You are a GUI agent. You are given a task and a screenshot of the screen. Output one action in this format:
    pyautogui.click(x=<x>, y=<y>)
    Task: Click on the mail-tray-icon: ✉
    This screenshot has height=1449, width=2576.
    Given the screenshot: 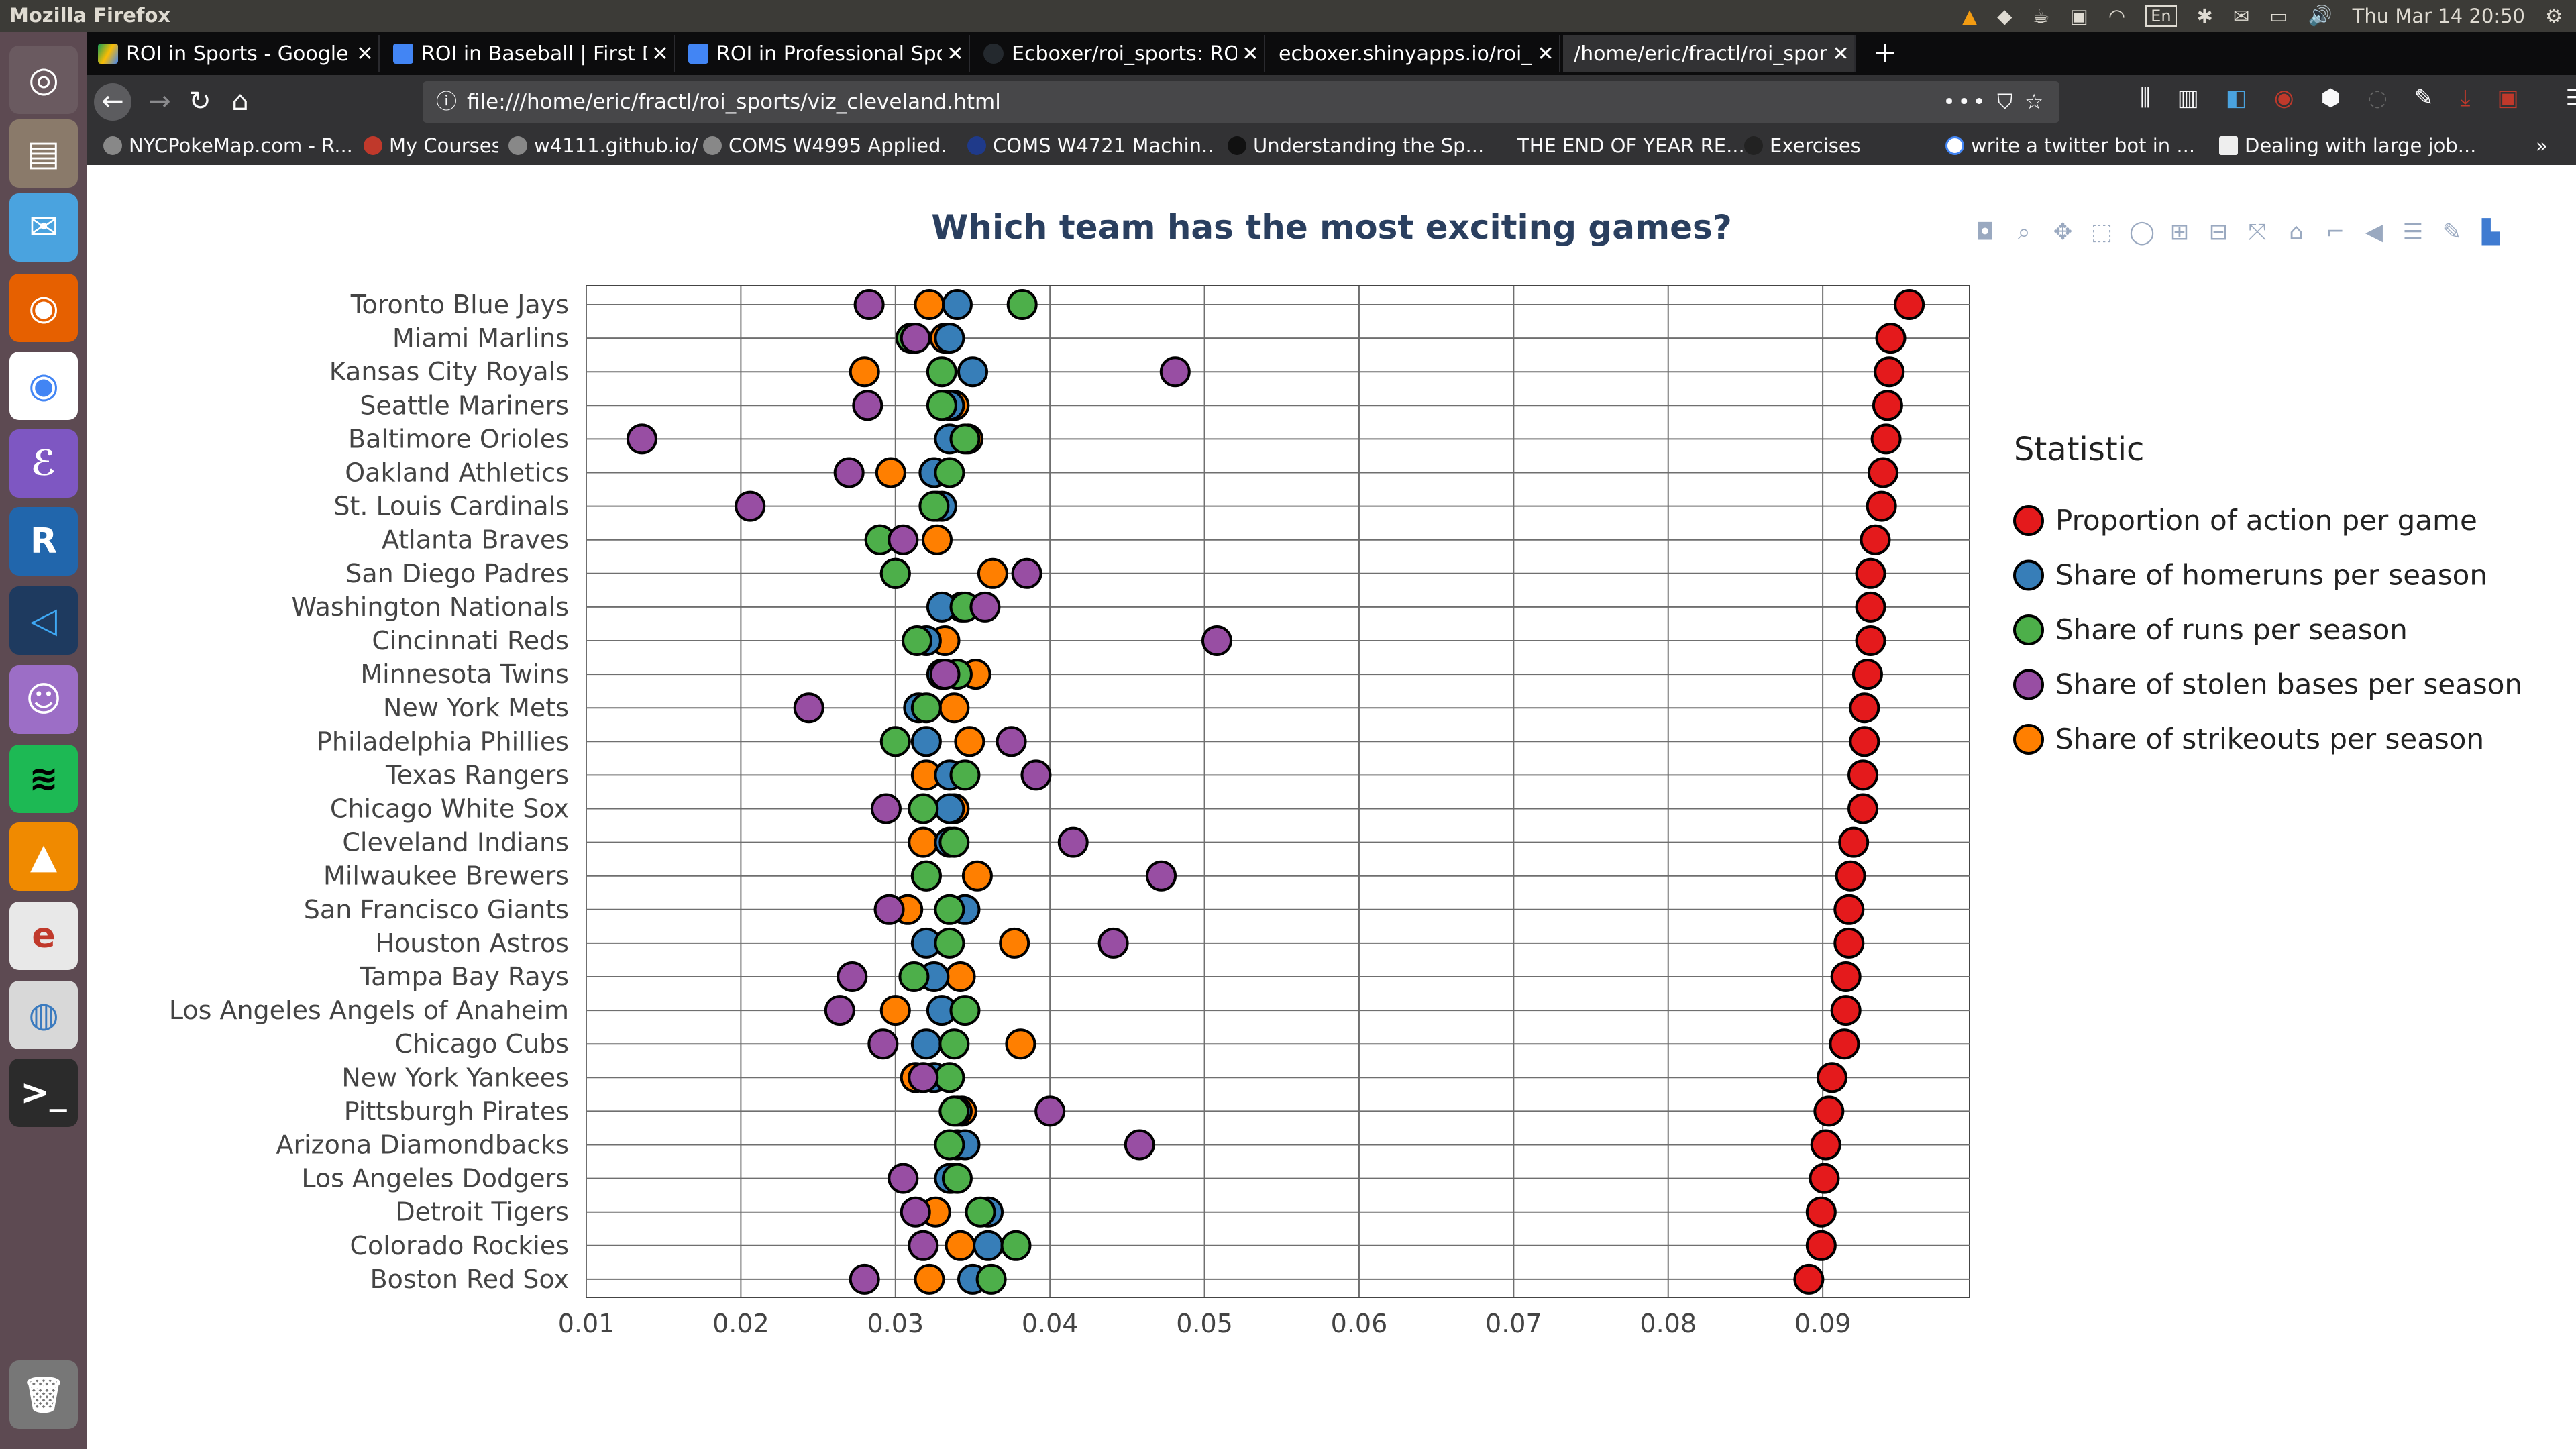 What is the action you would take?
    pyautogui.click(x=2241, y=16)
    